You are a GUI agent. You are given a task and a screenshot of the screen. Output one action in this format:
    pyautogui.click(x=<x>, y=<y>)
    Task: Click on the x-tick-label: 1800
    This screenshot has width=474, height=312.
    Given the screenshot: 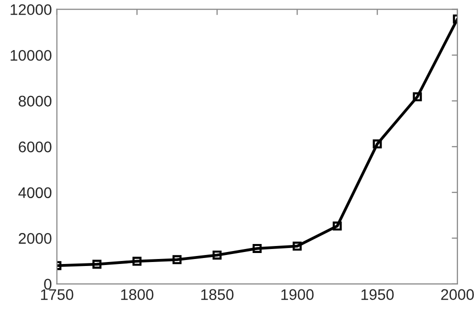 What is the action you would take?
    pyautogui.click(x=137, y=294)
    